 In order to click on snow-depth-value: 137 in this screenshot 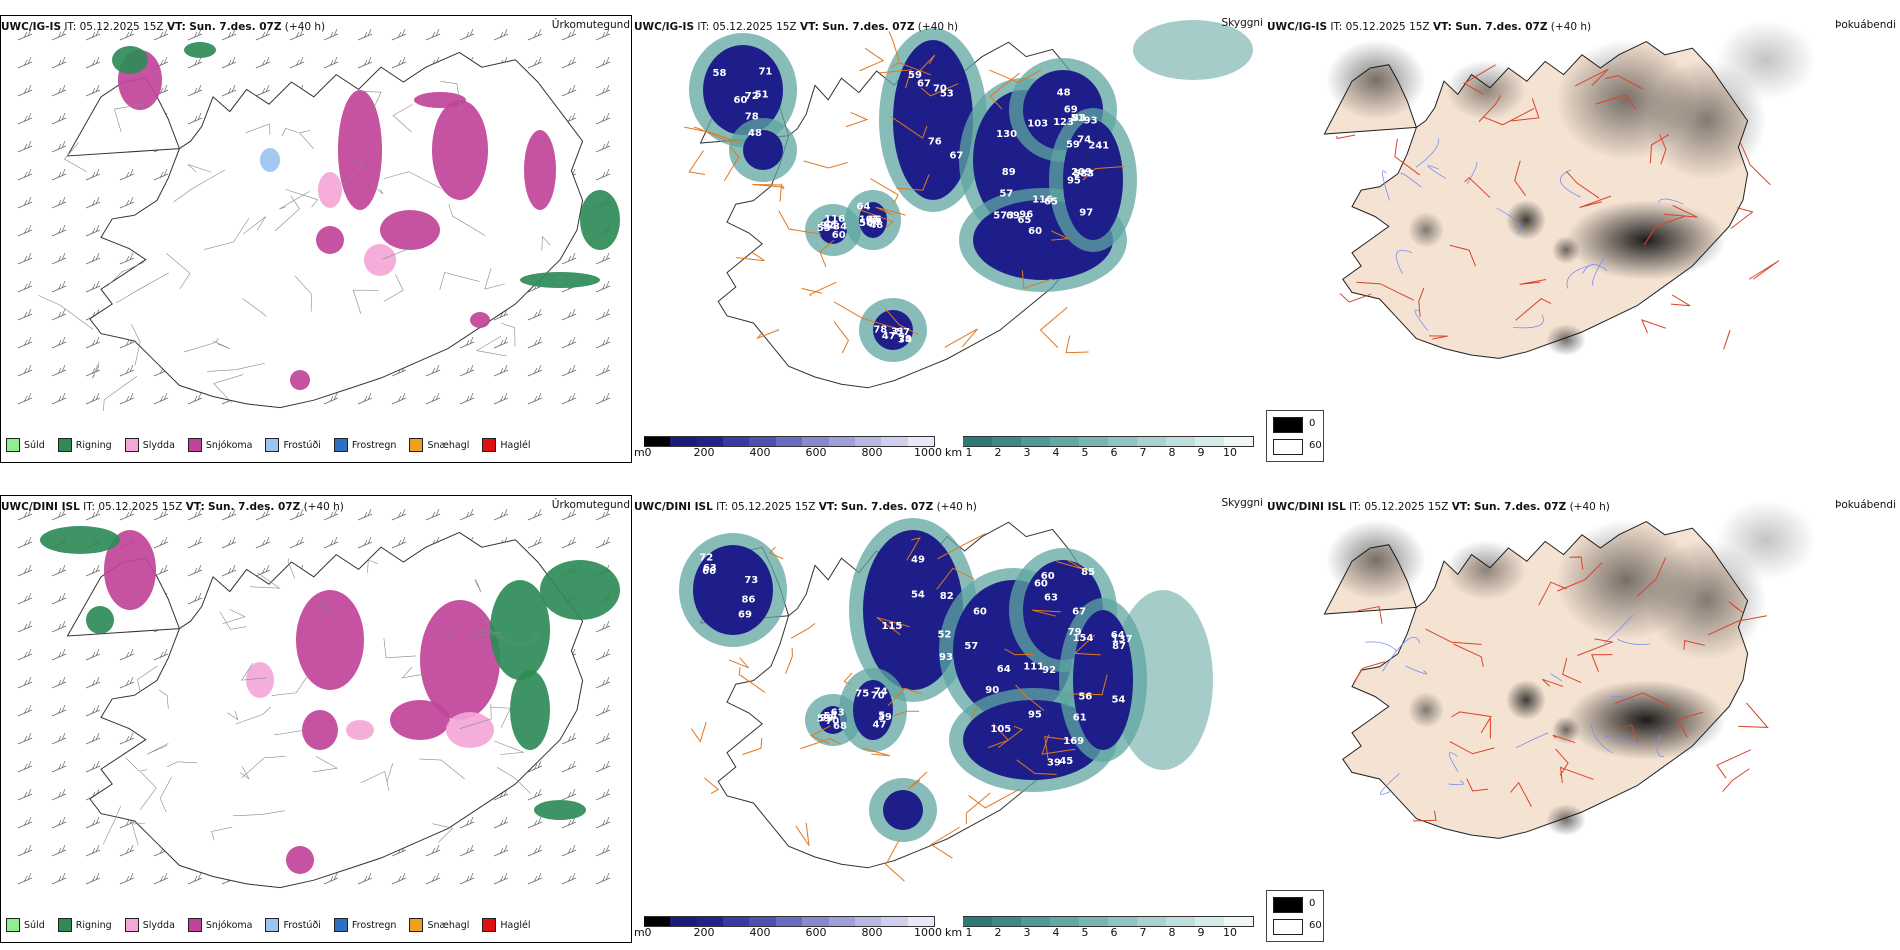, I will do `click(1122, 639)`.